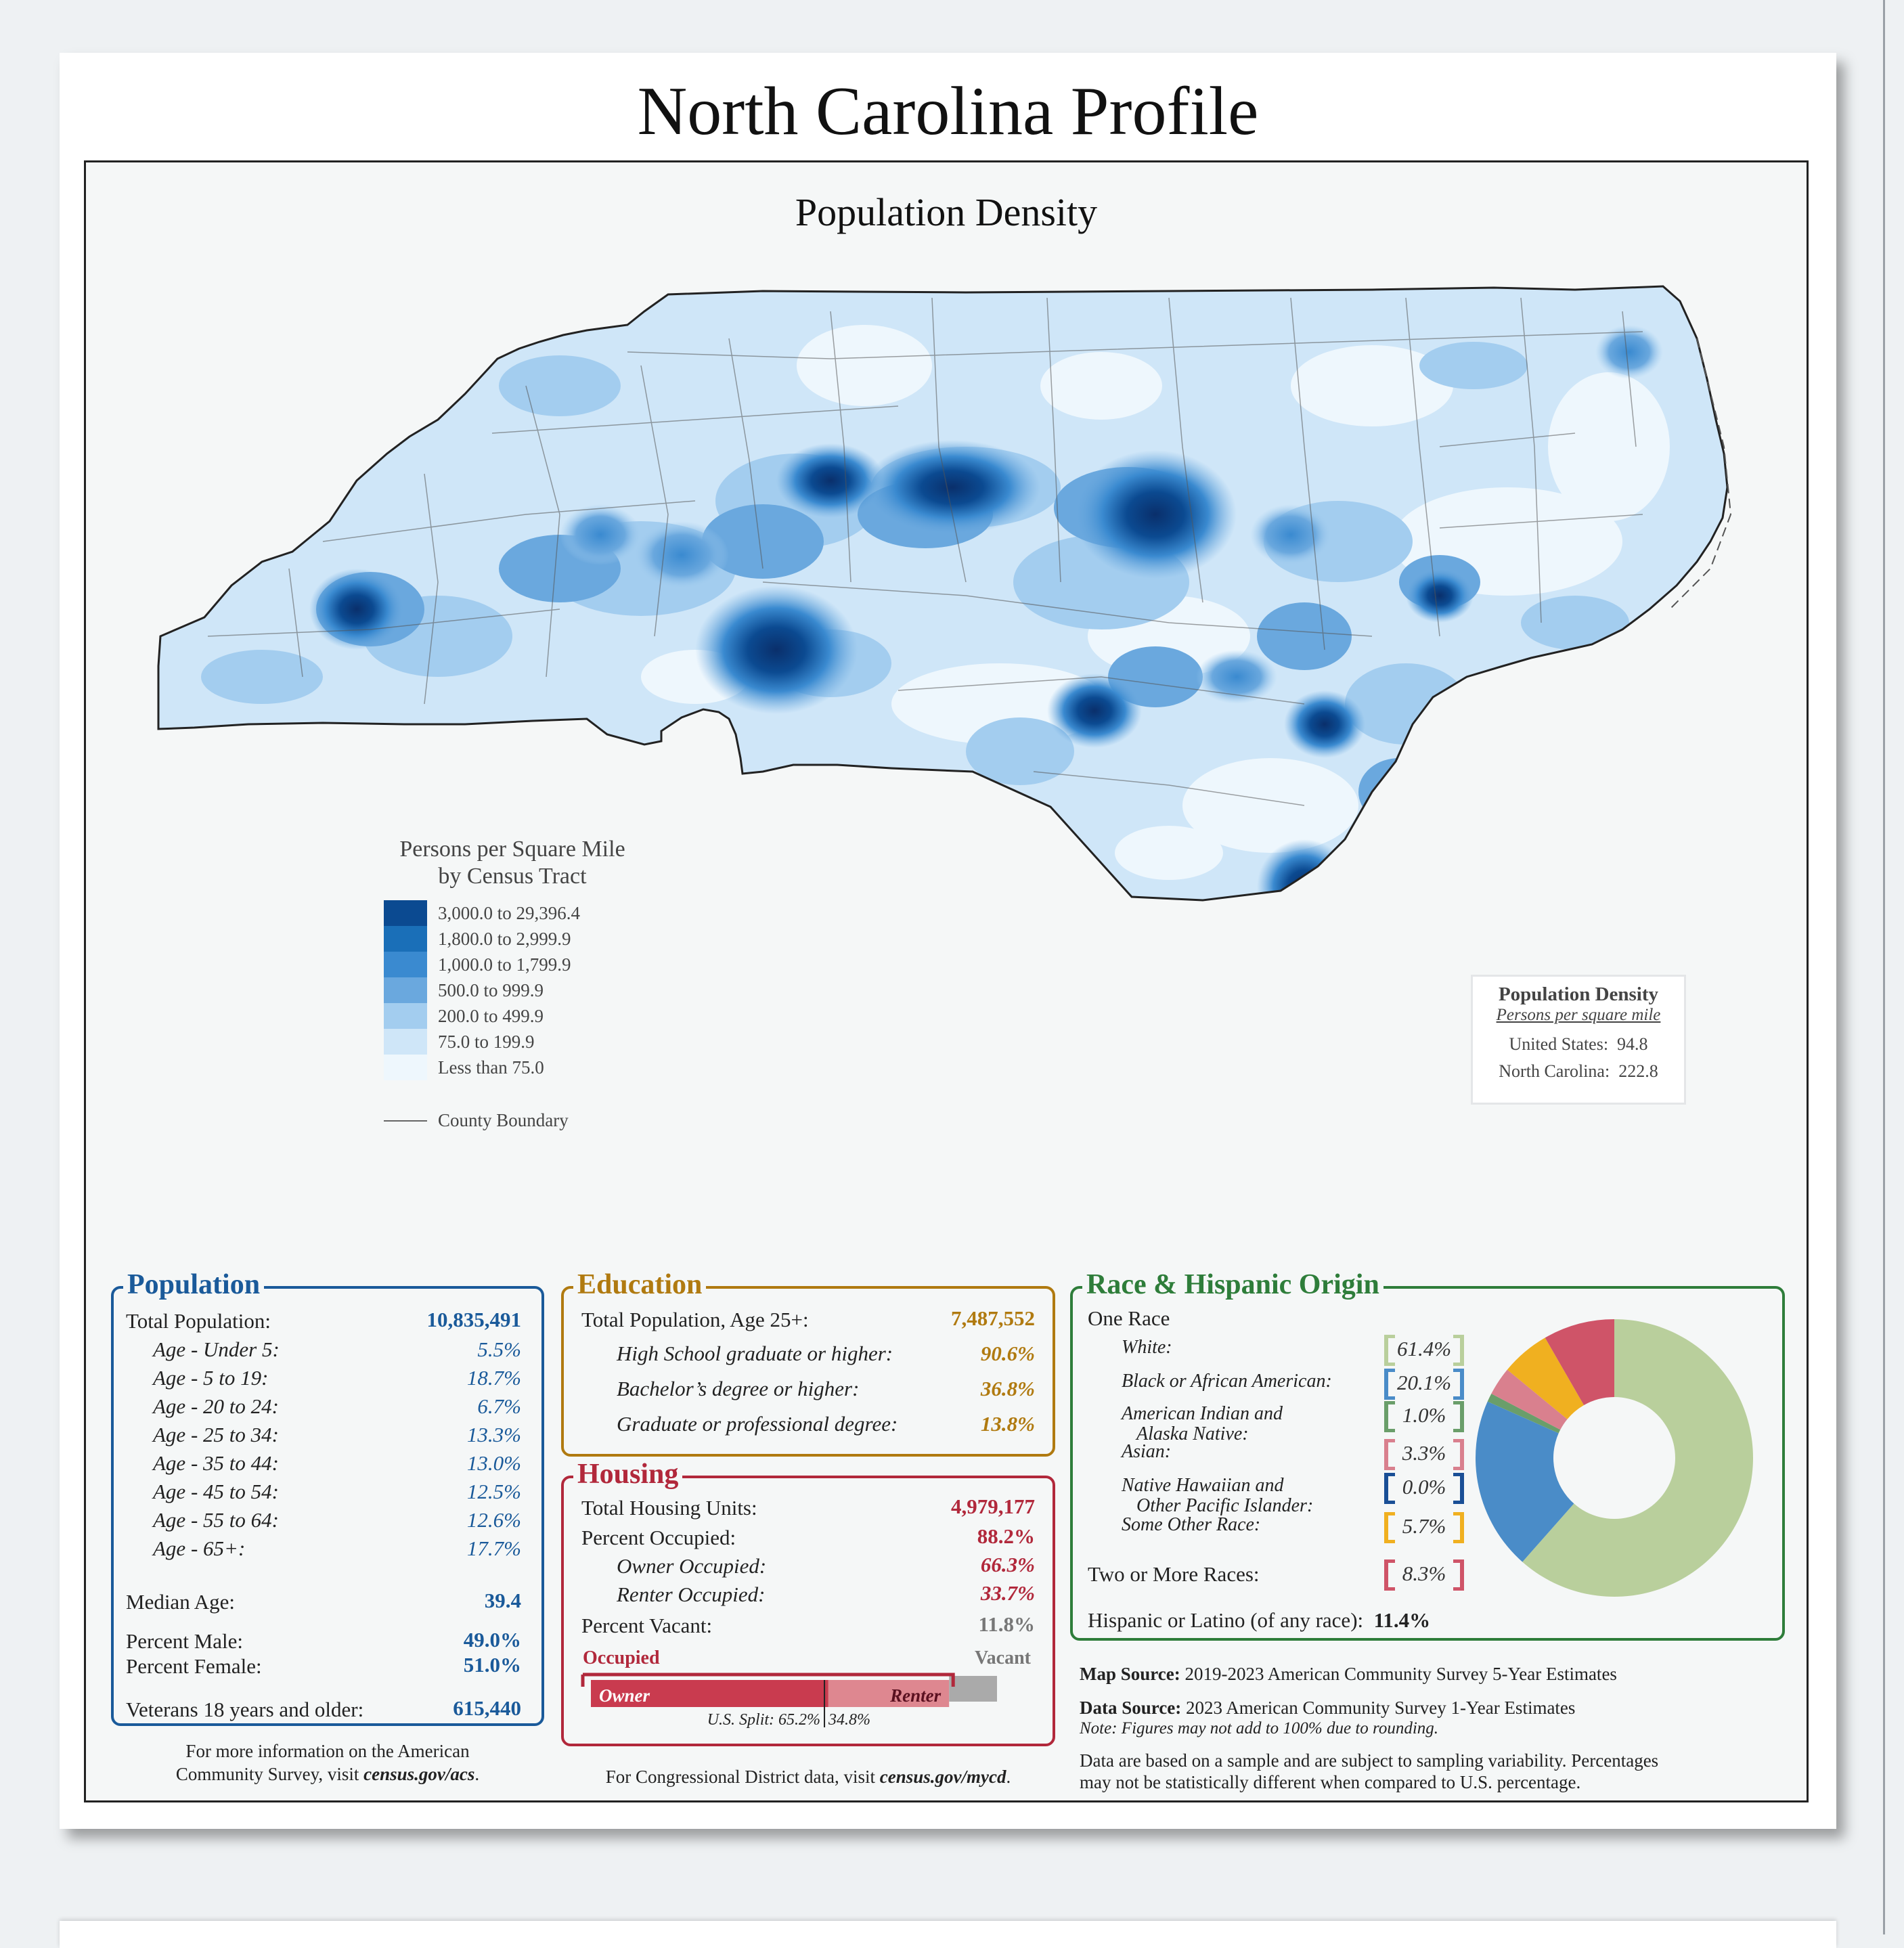 Image resolution: width=1904 pixels, height=1948 pixels. I want to click on legend-row: 1,000.0 to 1,799.9, so click(478, 965).